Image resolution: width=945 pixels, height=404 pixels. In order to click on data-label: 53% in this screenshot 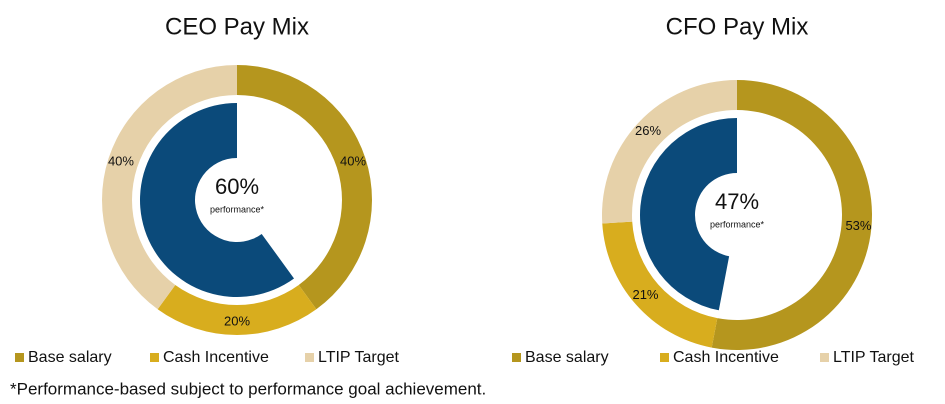, I will do `click(858, 225)`.